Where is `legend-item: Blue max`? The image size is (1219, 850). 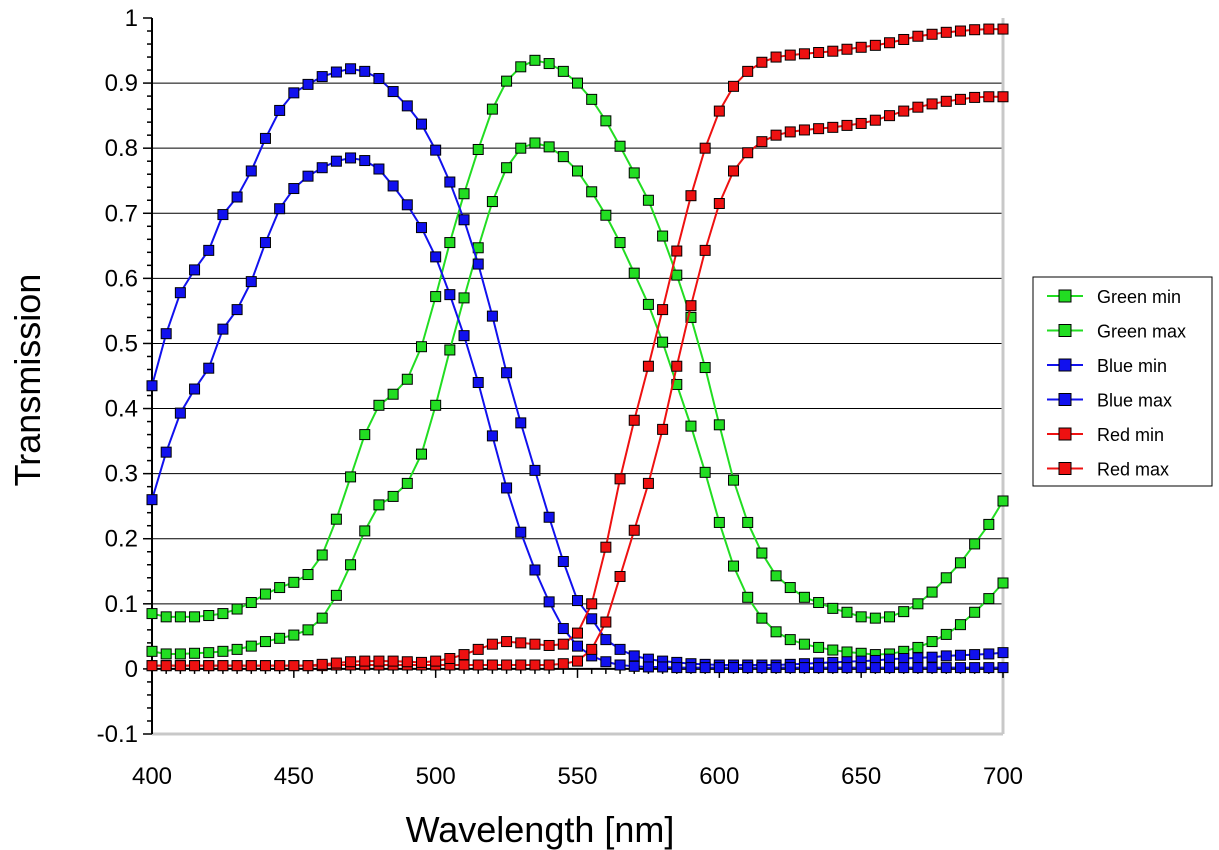
legend-item: Blue max is located at coordinates (1109, 401).